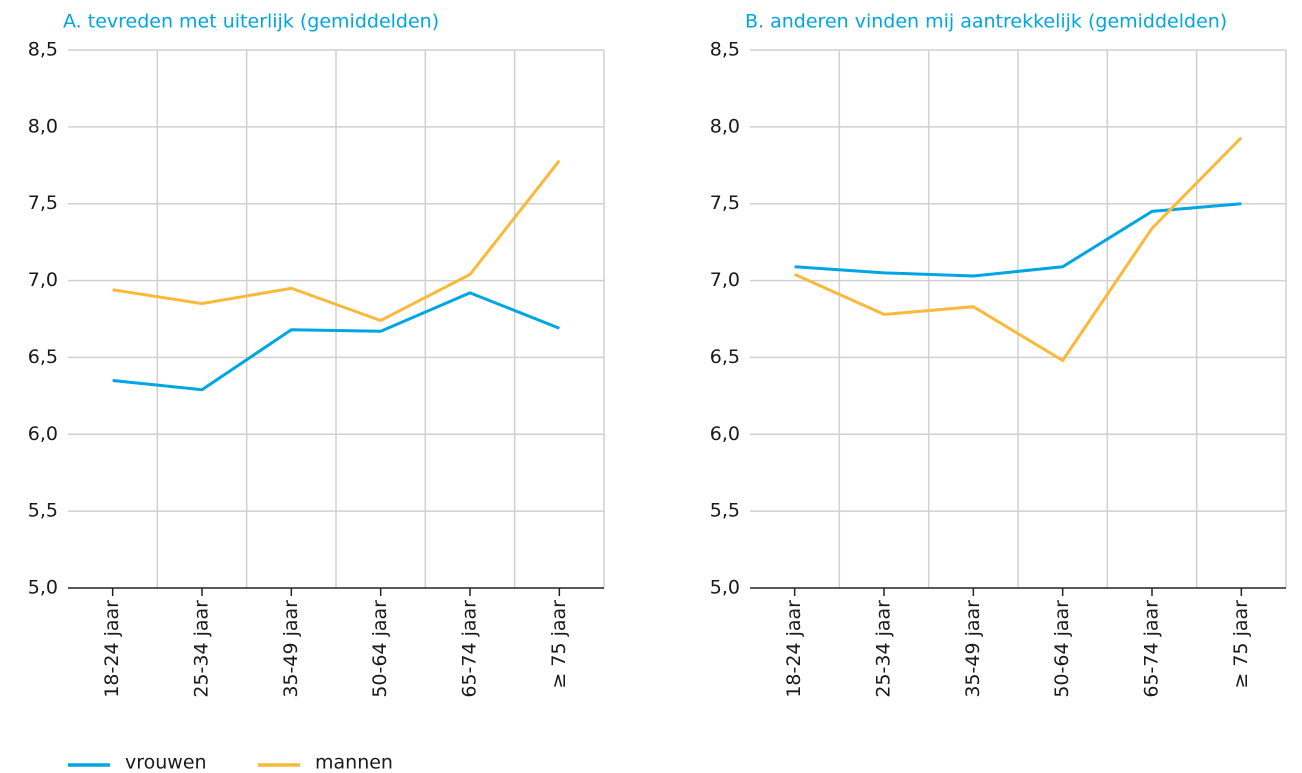 The height and width of the screenshot is (773, 1302). Describe the element at coordinates (166, 762) in the screenshot. I see `legend-label: vrouwen` at that location.